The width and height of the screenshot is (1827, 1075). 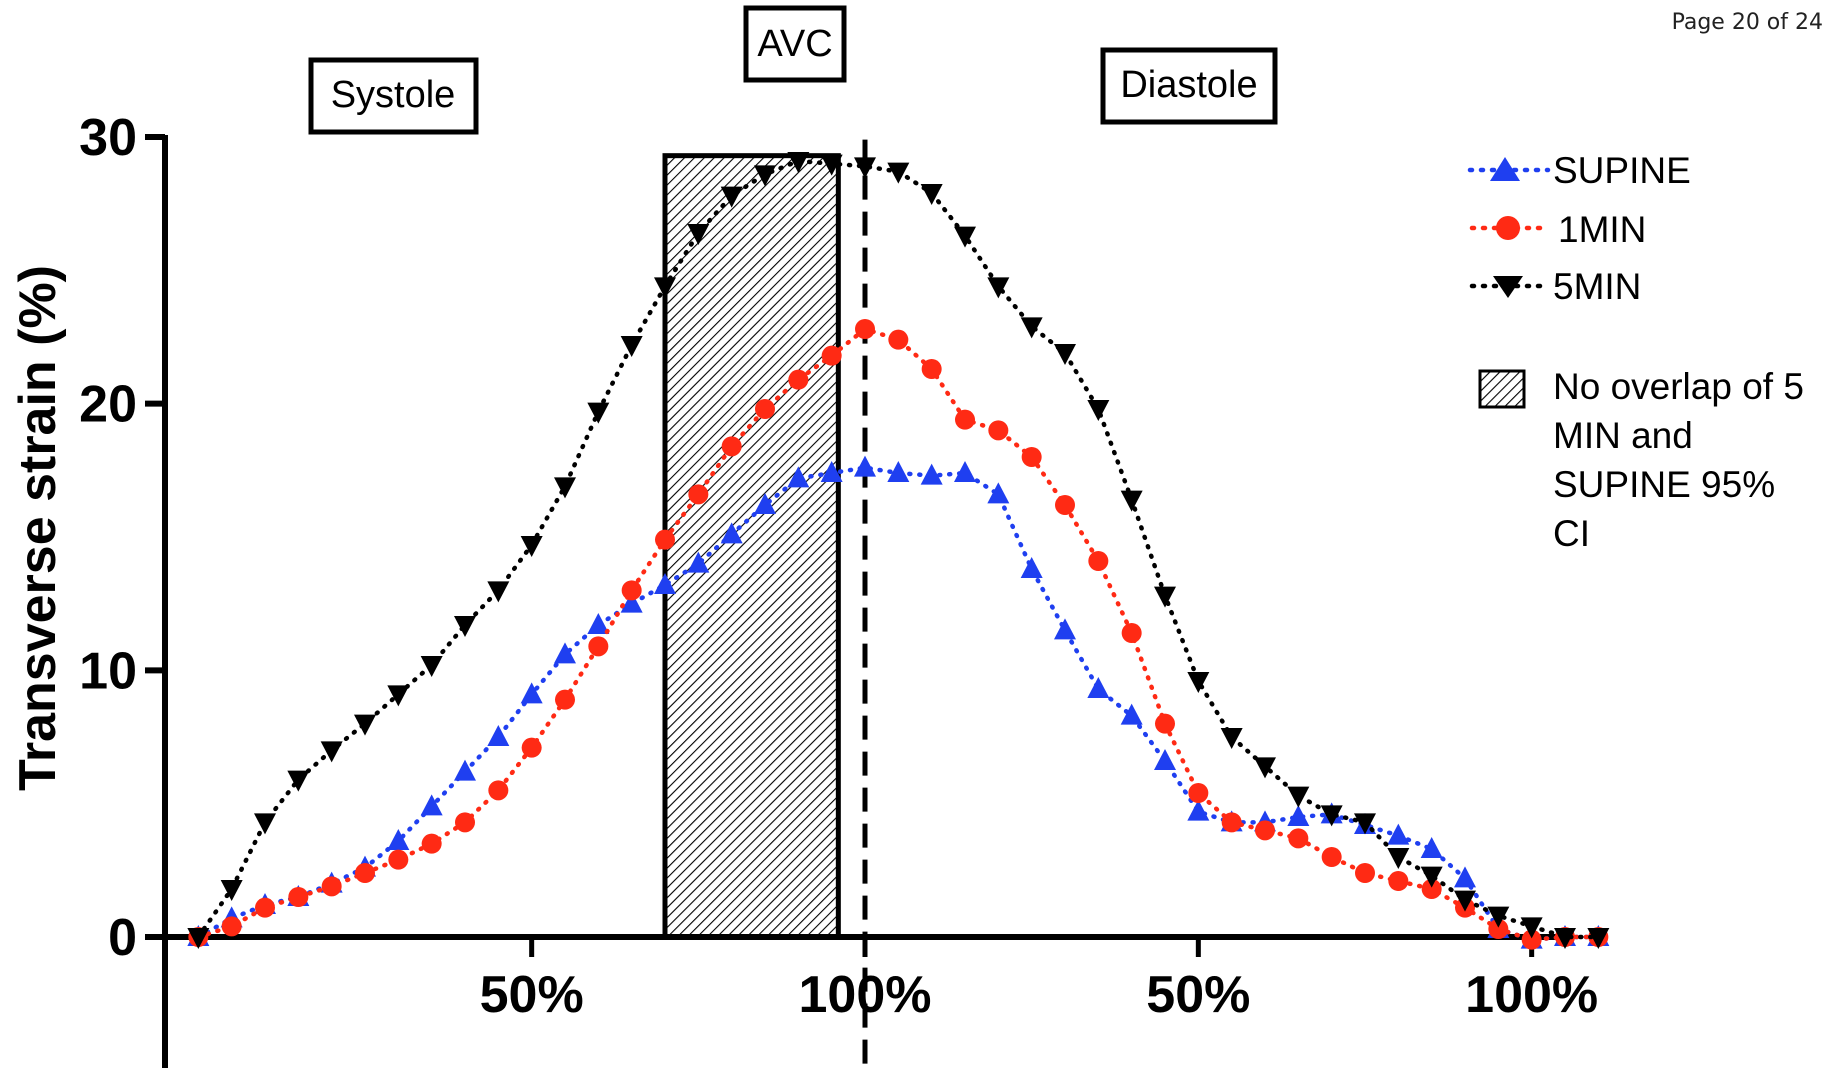 What do you see at coordinates (108, 138) in the screenshot?
I see `y-tick-label: 30` at bounding box center [108, 138].